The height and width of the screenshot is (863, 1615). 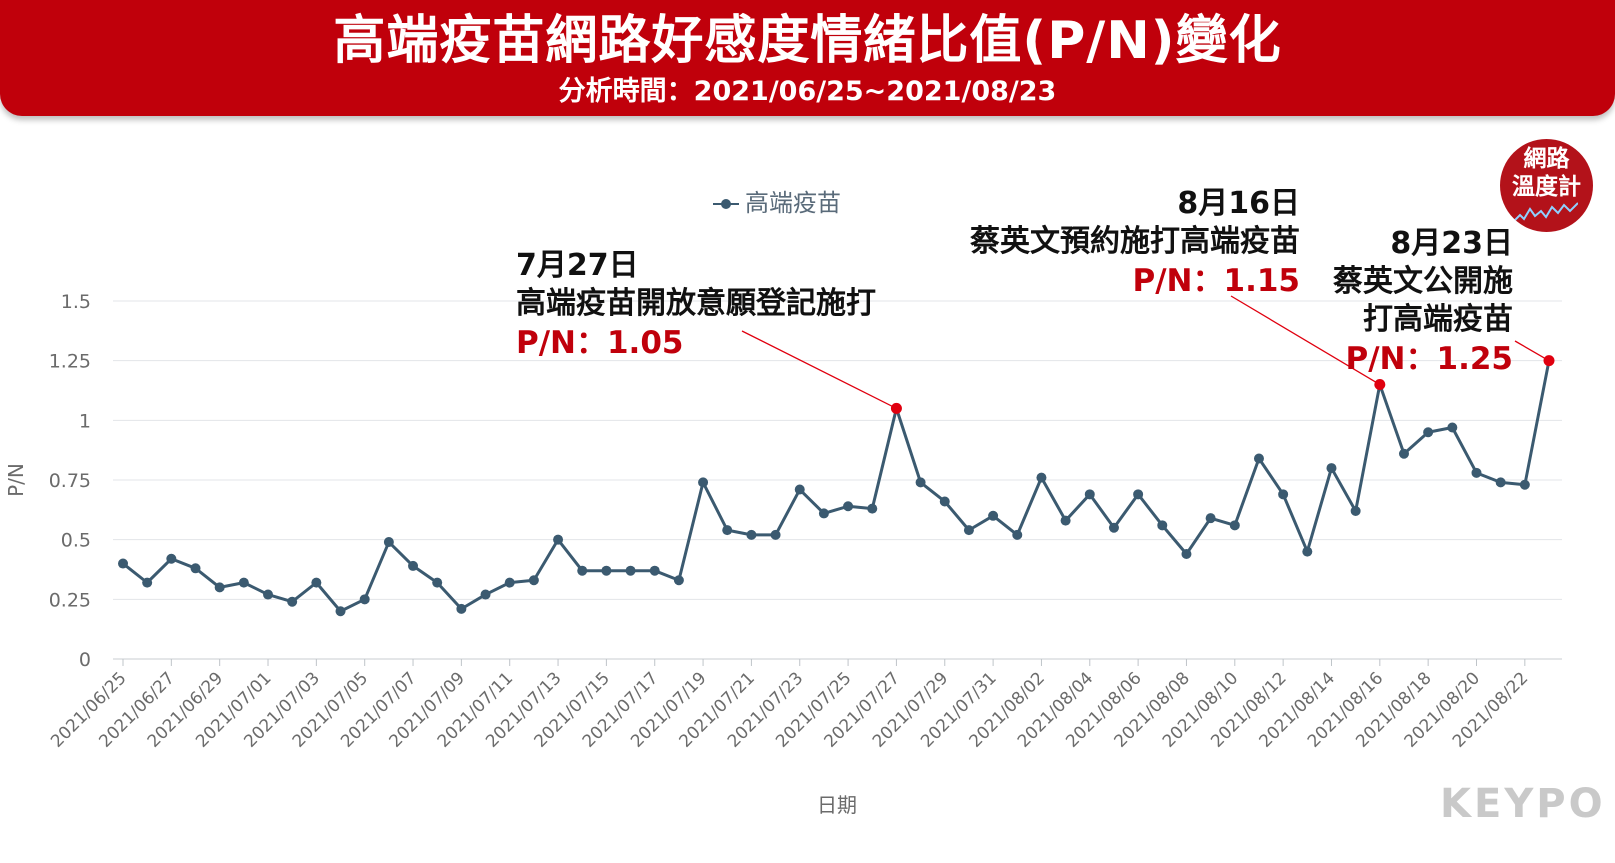 I want to click on y-tick-label: 0, so click(x=85, y=660).